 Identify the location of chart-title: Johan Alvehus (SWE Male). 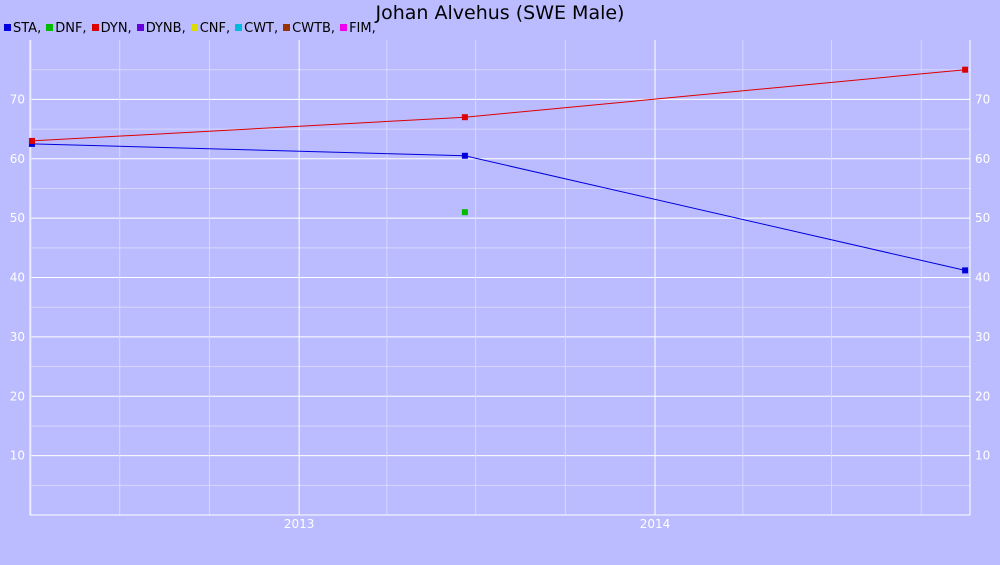
(500, 13).